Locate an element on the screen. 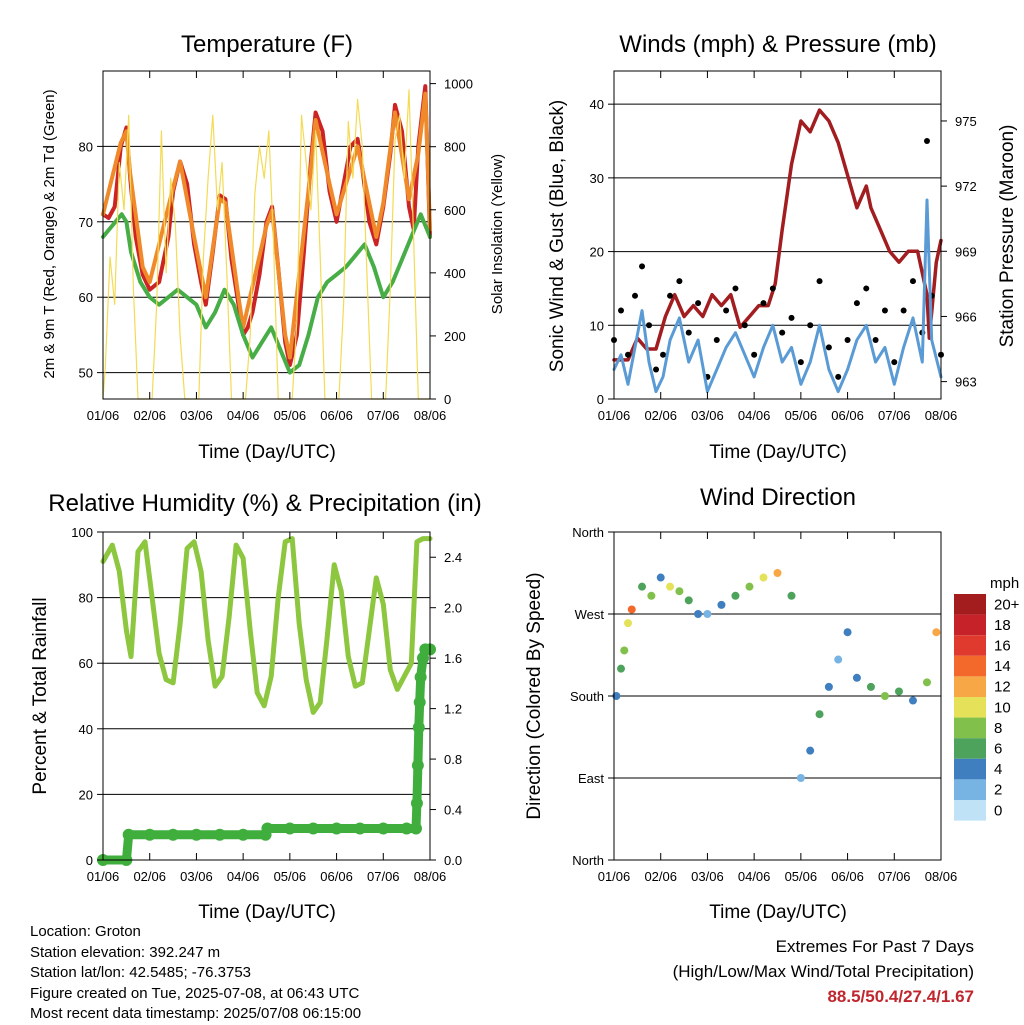  y-tick-label: South is located at coordinates (587, 696).